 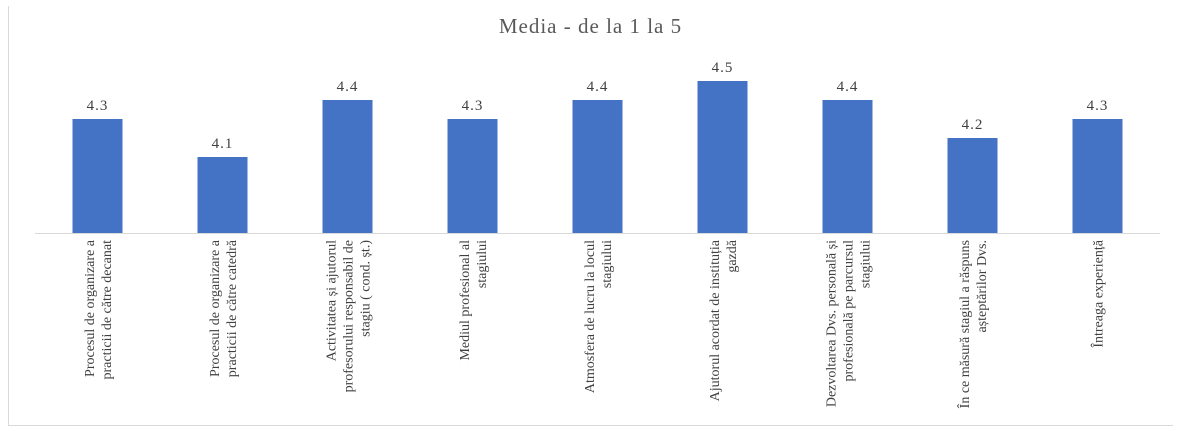 What do you see at coordinates (98, 106) in the screenshot?
I see `data-label-1: 4.3` at bounding box center [98, 106].